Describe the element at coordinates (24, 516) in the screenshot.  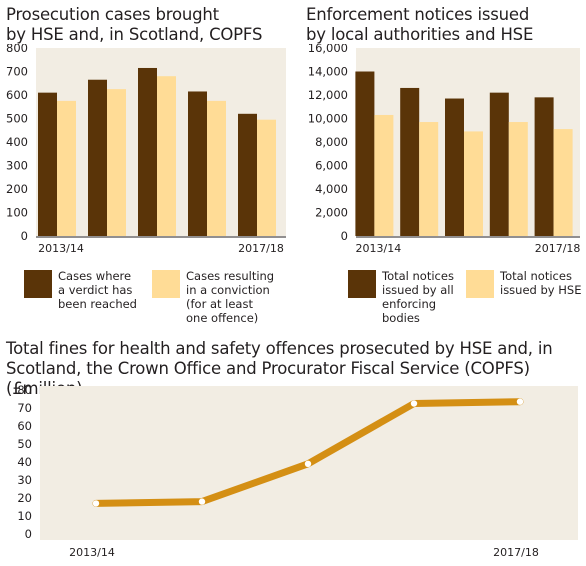
I see `y-tick-label: 10` at that location.